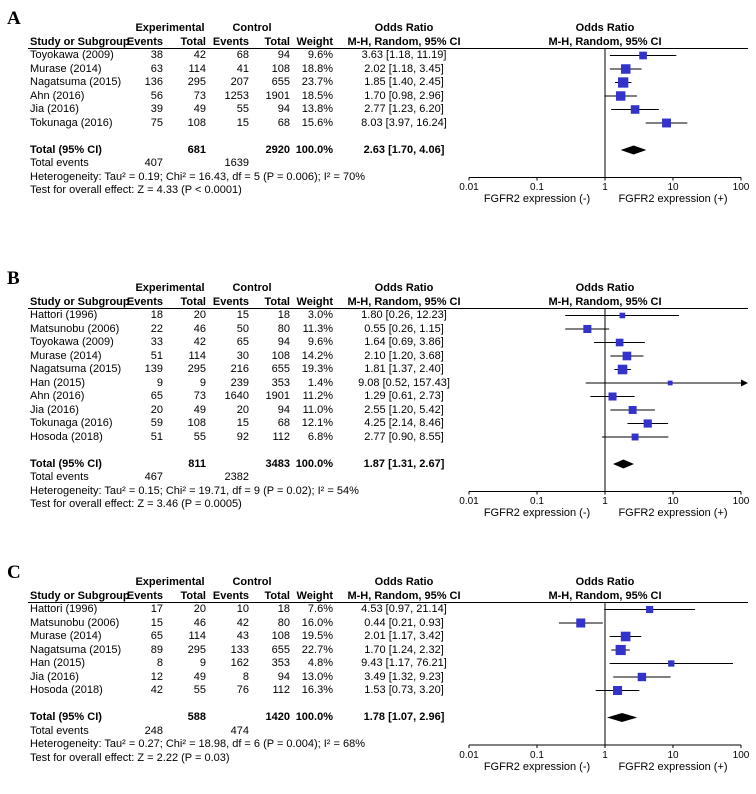  Describe the element at coordinates (57, 396) in the screenshot. I see `study-name: Ahn (2016)` at that location.